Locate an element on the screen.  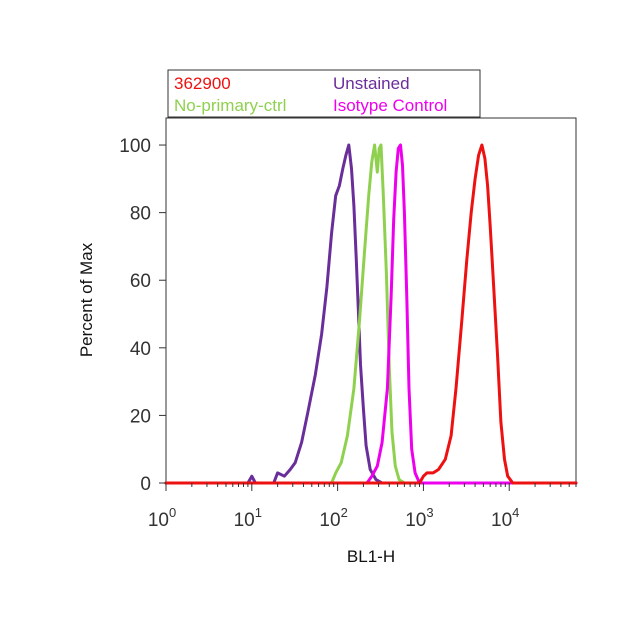
y-axis: 0 20 40 60 80 100 is located at coordinates (142, 315).